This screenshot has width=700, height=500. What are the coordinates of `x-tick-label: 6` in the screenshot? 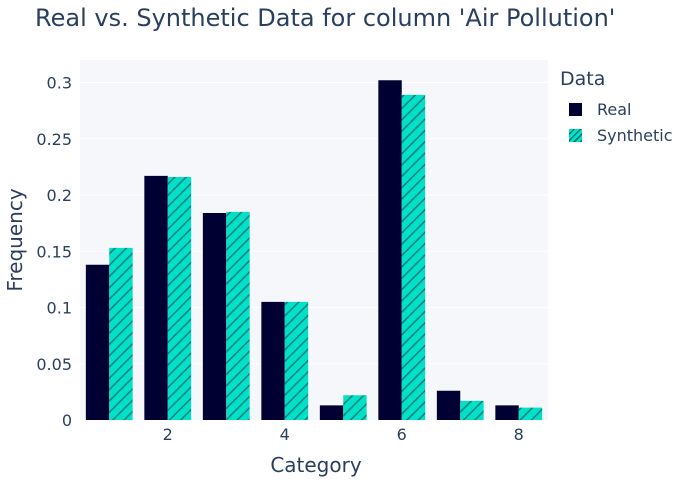 It's located at (402, 434).